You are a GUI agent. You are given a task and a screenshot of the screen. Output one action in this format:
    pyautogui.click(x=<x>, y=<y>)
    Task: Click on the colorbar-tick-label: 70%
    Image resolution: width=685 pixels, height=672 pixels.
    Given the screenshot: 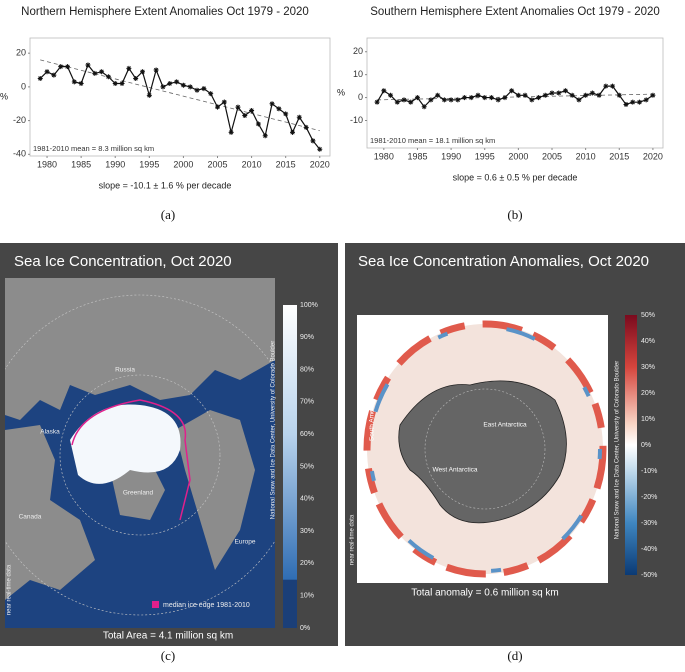 What is the action you would take?
    pyautogui.click(x=307, y=402)
    